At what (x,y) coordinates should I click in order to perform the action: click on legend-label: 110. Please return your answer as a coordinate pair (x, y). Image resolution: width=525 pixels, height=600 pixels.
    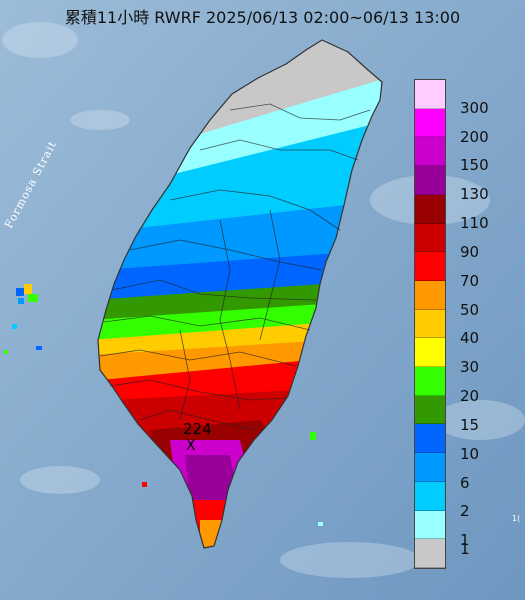
    Looking at the image, I should click on (474, 223).